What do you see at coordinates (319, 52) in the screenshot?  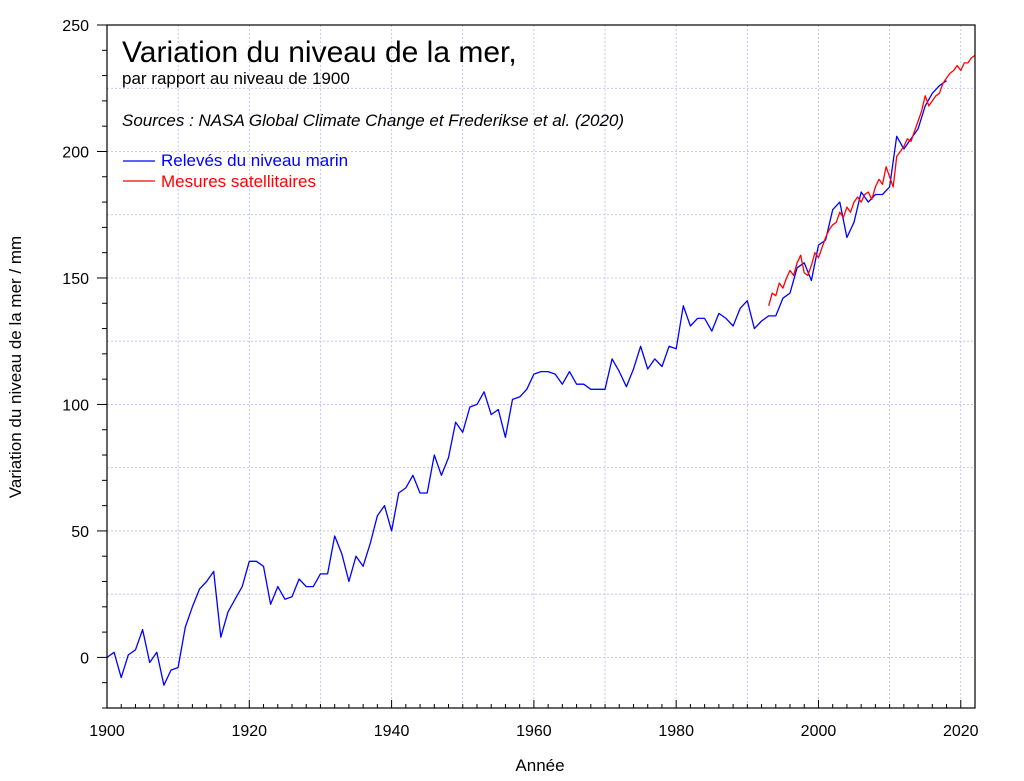 I see `chart-title: Variation du niveau de la mer,` at bounding box center [319, 52].